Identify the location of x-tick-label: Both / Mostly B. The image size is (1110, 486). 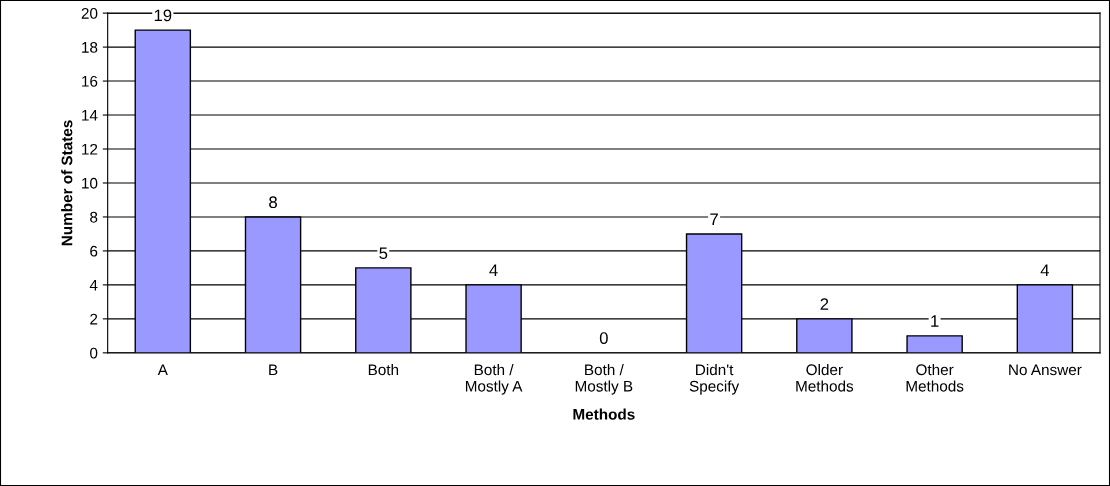
(604, 379).